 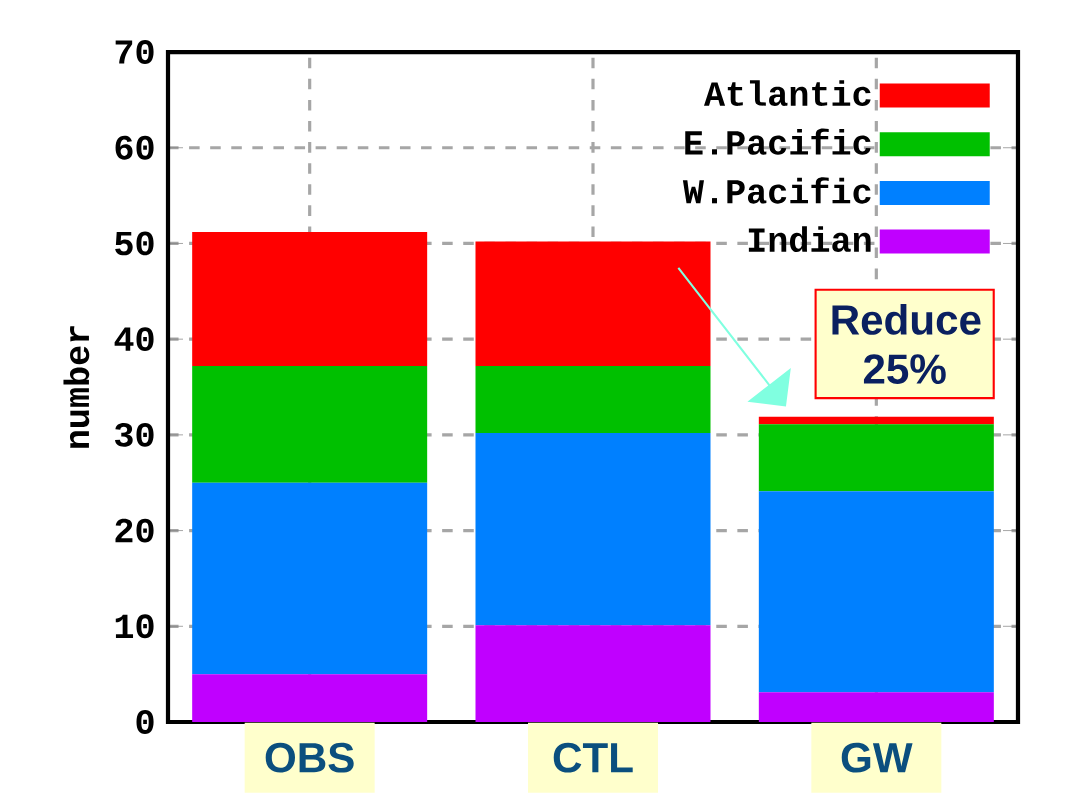 I want to click on annotation: Reduce 25%, so click(x=906, y=344).